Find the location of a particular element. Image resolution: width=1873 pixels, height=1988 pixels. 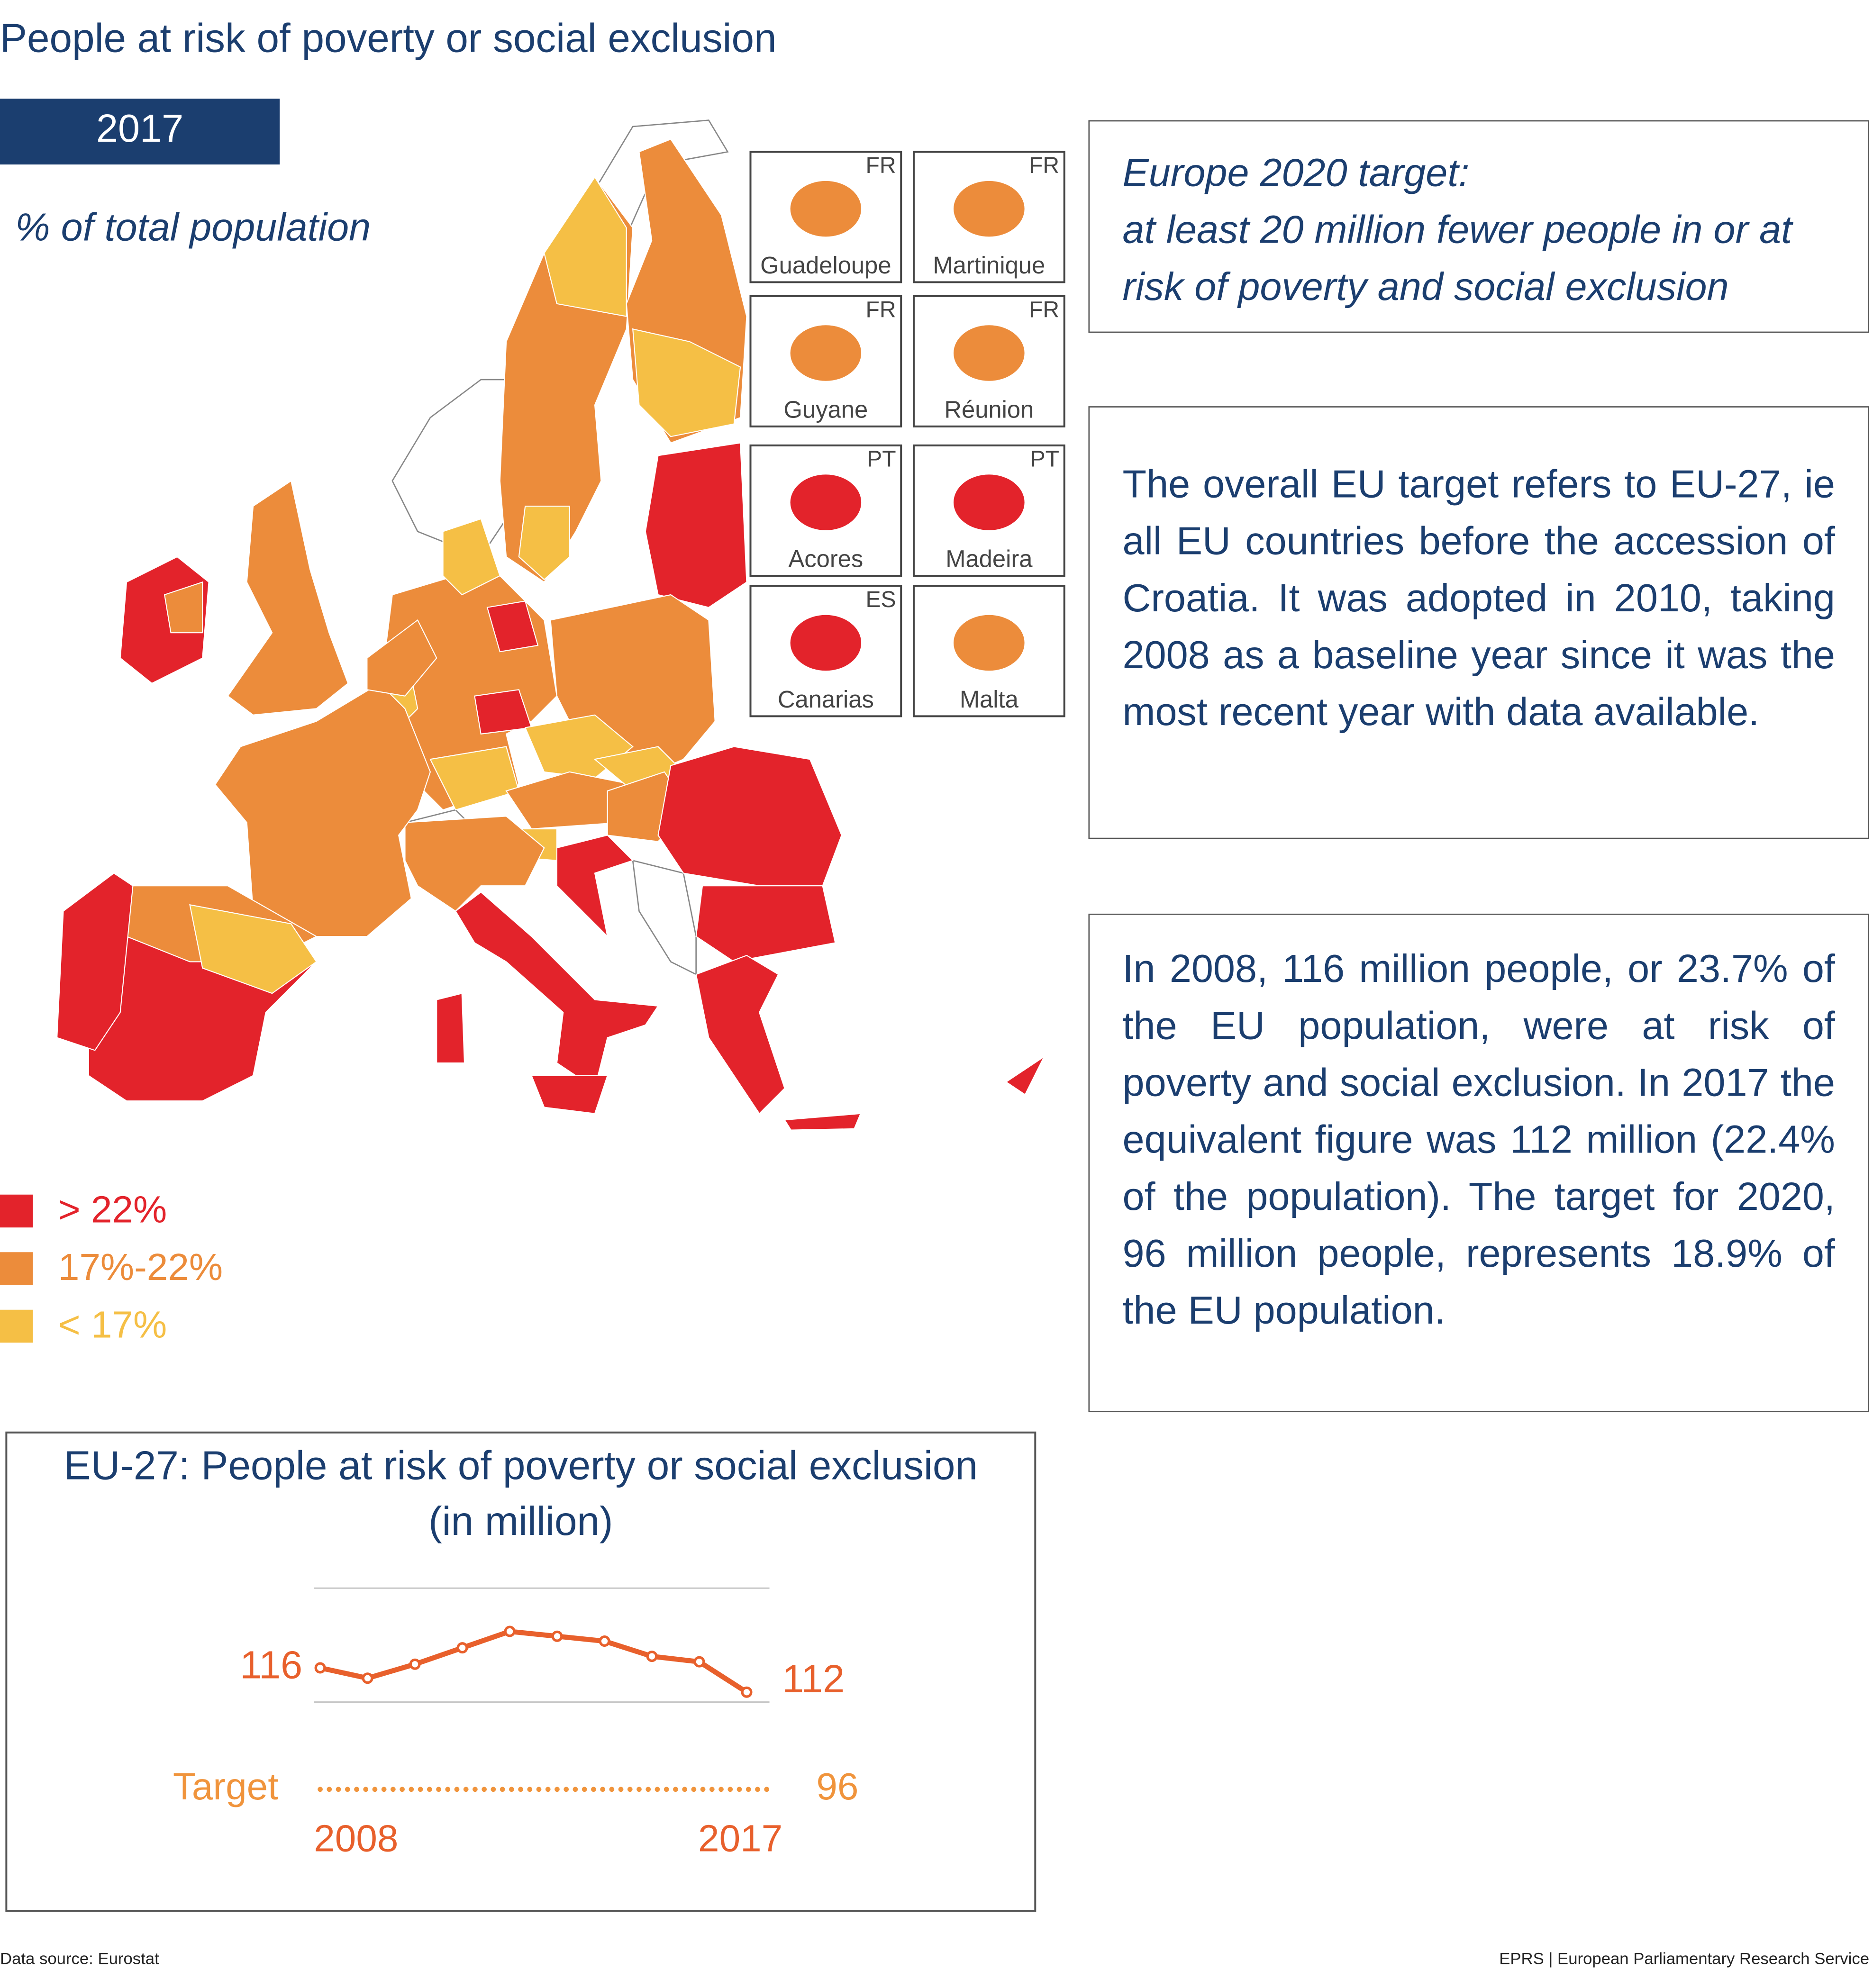

legend-label: 17%-22% is located at coordinates (140, 1266).